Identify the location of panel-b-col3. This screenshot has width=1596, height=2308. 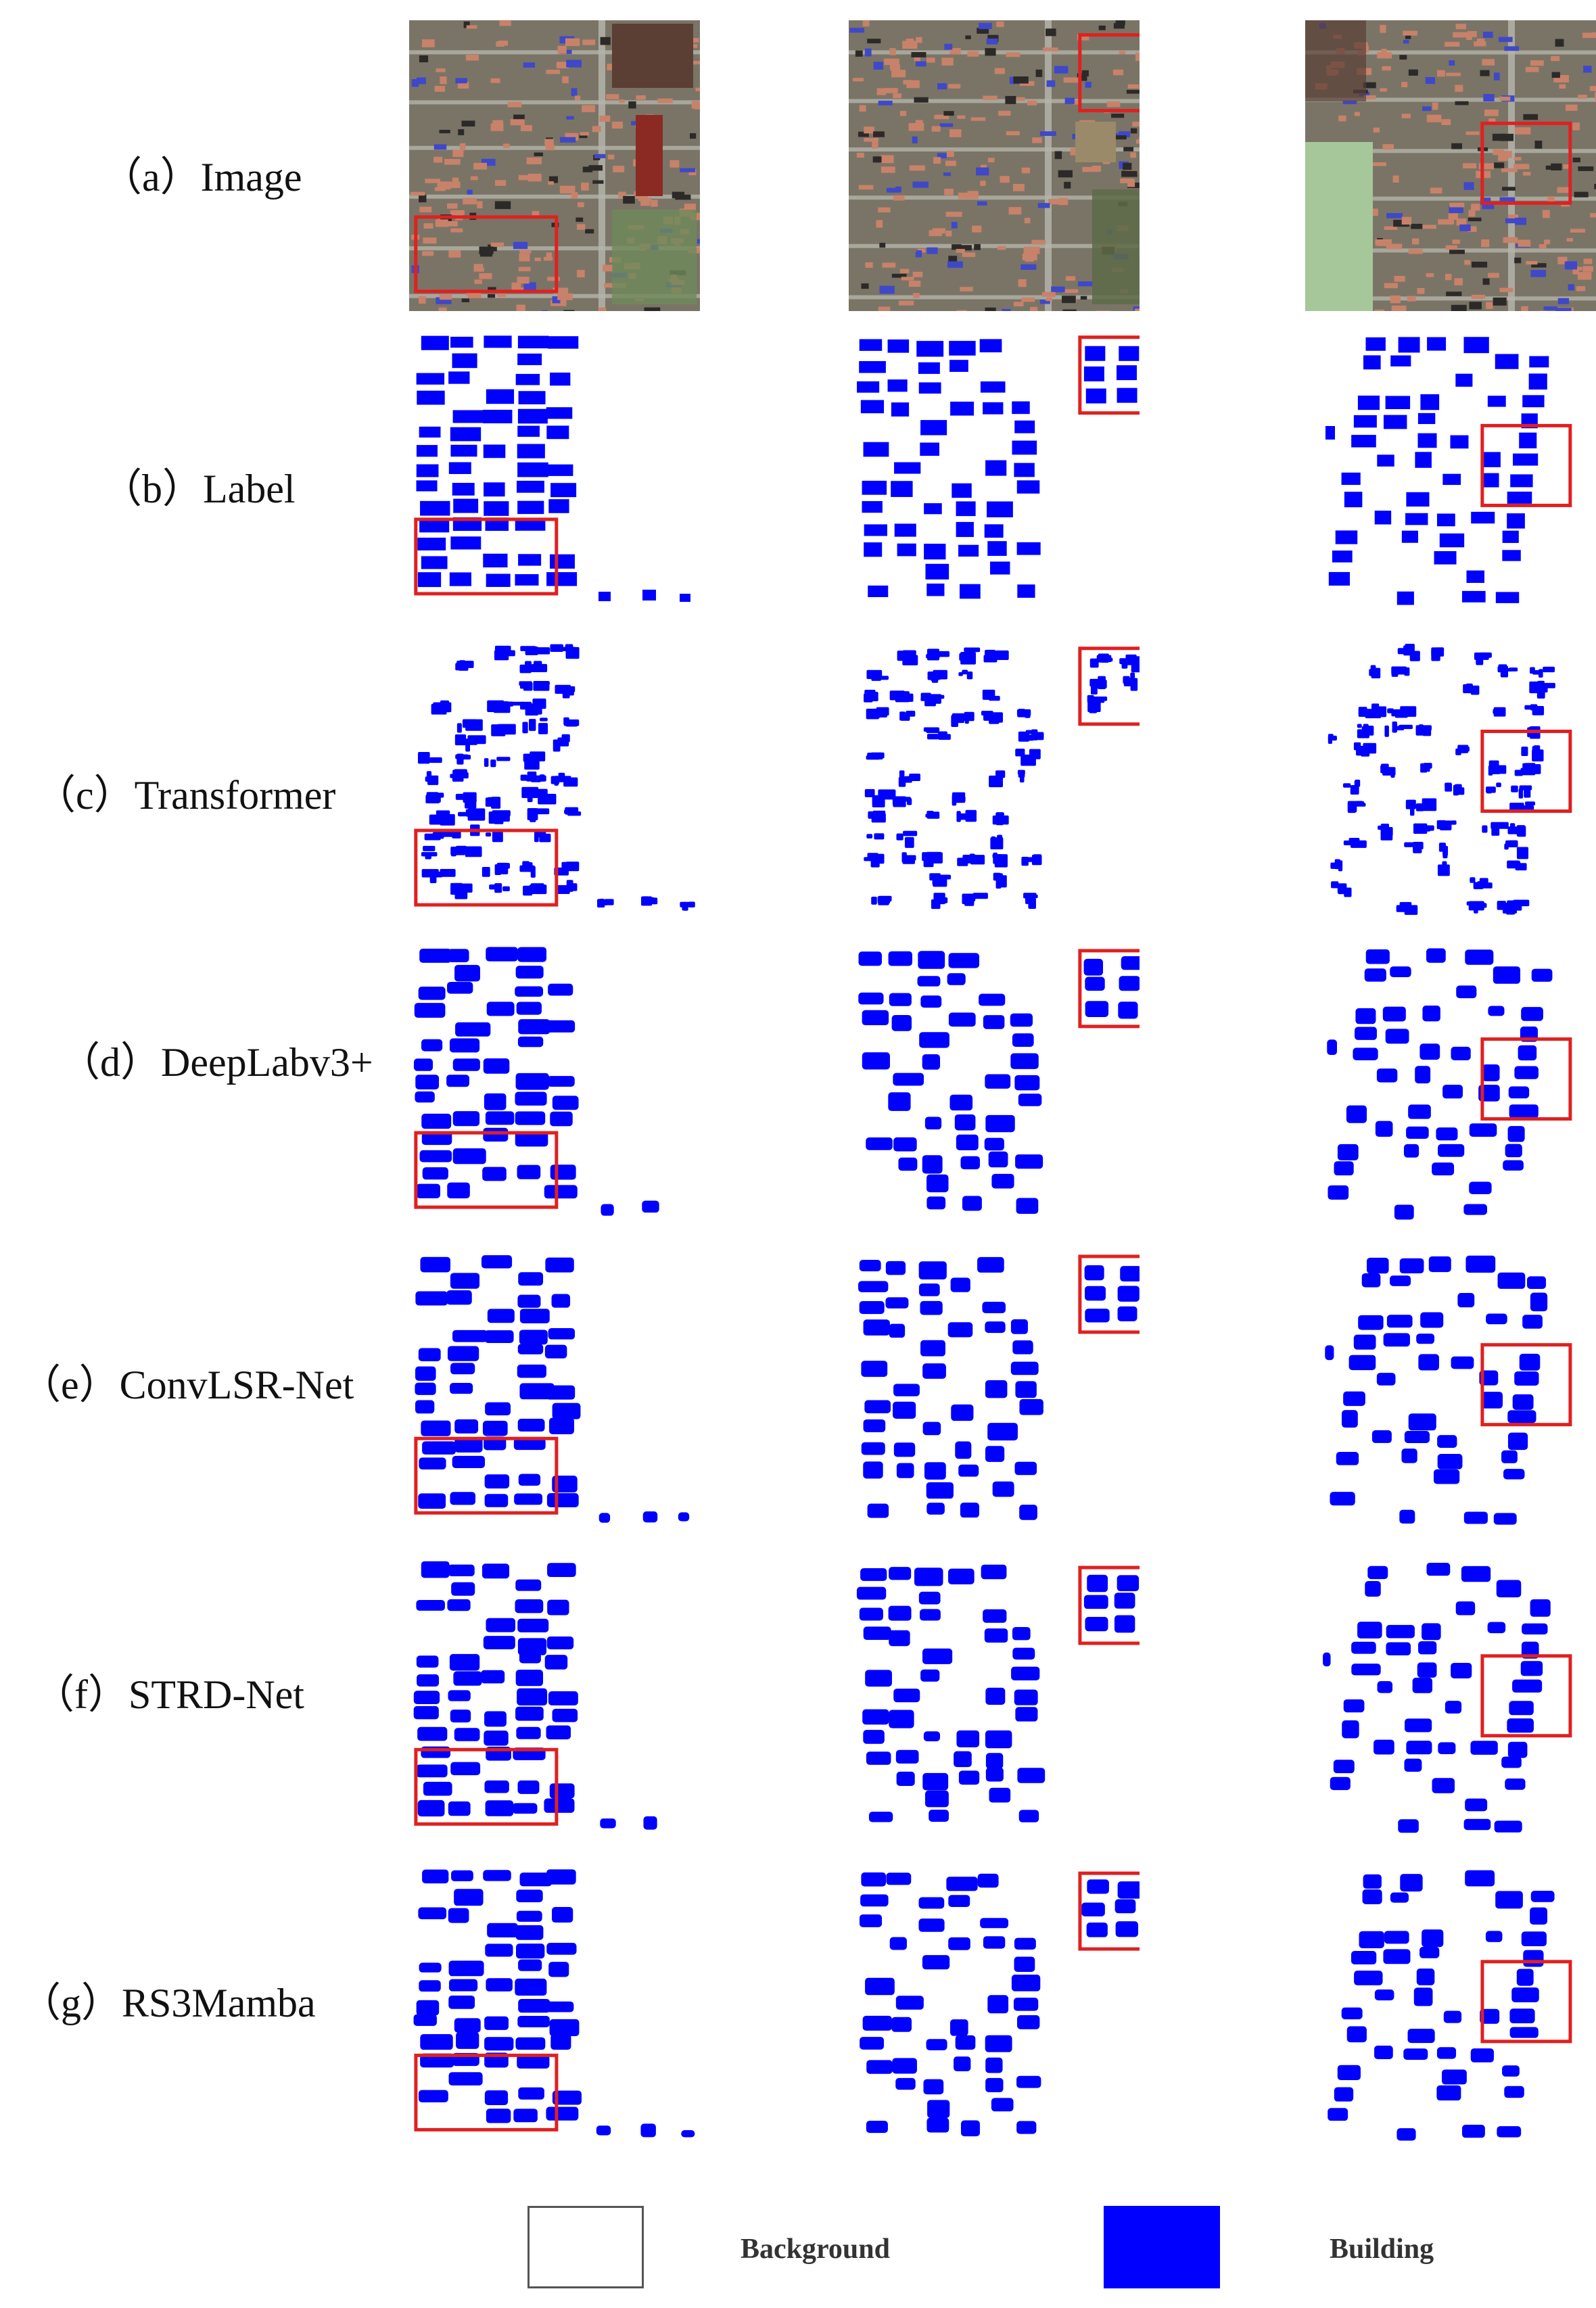
(1450, 470).